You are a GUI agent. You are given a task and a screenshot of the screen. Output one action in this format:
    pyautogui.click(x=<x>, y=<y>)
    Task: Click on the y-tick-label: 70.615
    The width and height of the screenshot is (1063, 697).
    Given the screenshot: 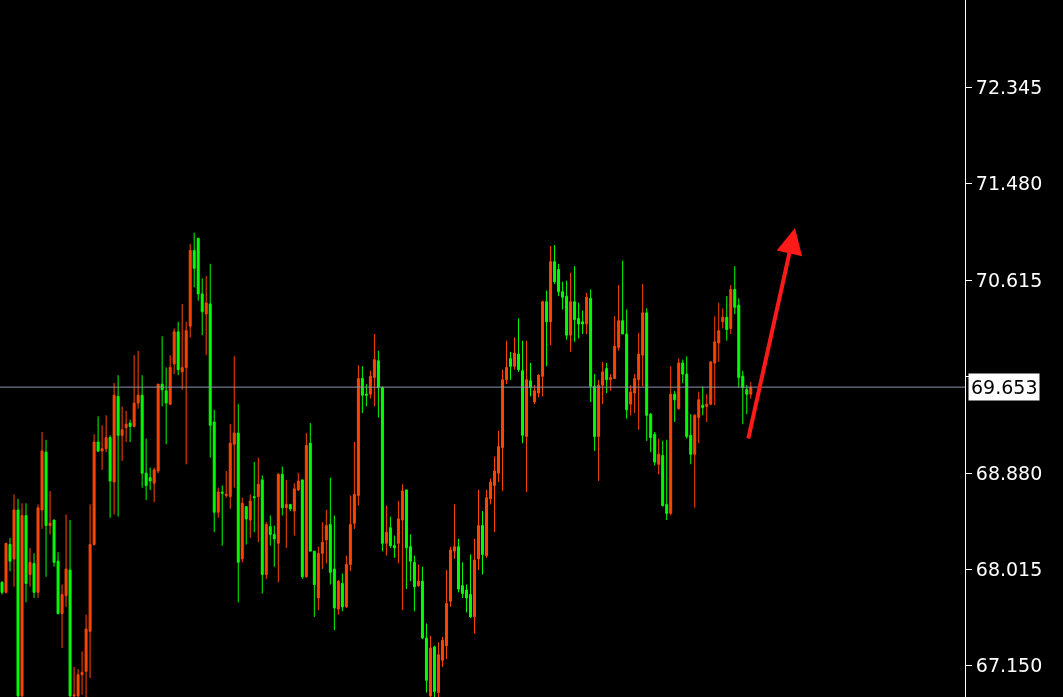 What is the action you would take?
    pyautogui.click(x=1009, y=279)
    